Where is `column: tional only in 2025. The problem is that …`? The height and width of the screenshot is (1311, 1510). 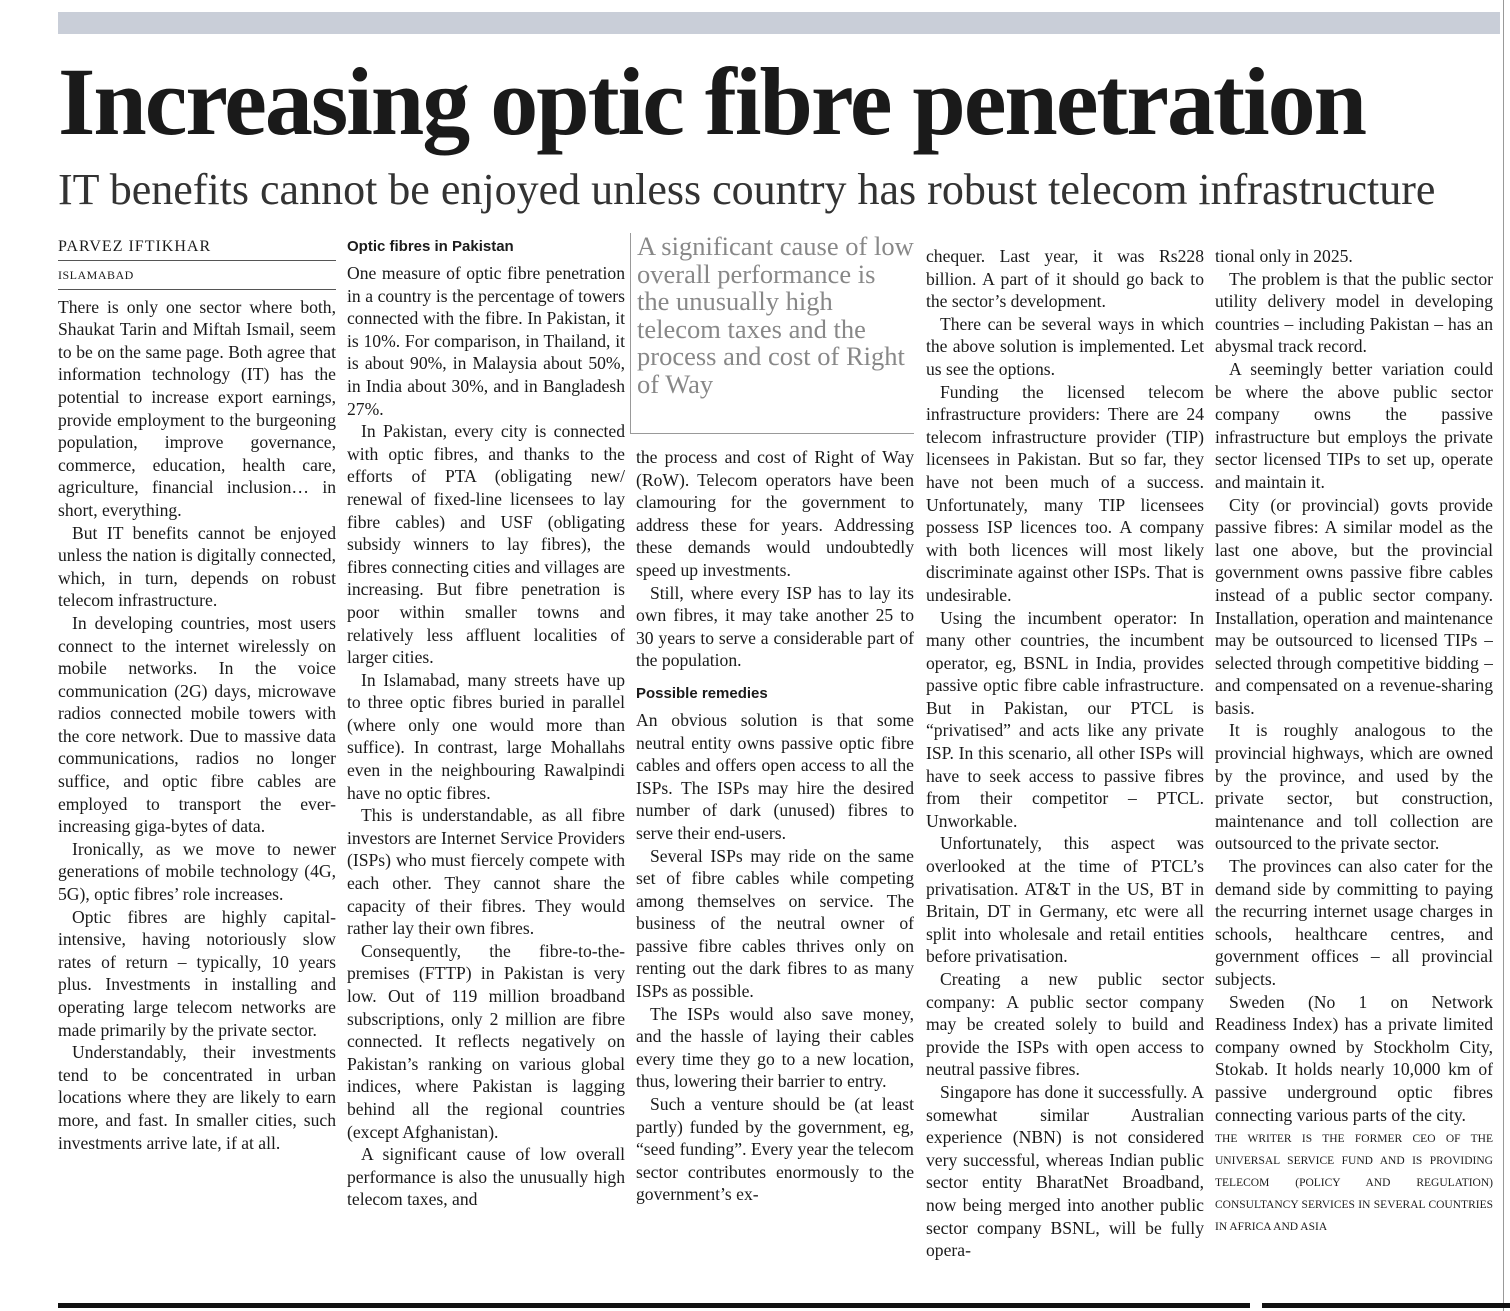 column: tional only in 2025. The problem is that … is located at coordinates (1354, 756).